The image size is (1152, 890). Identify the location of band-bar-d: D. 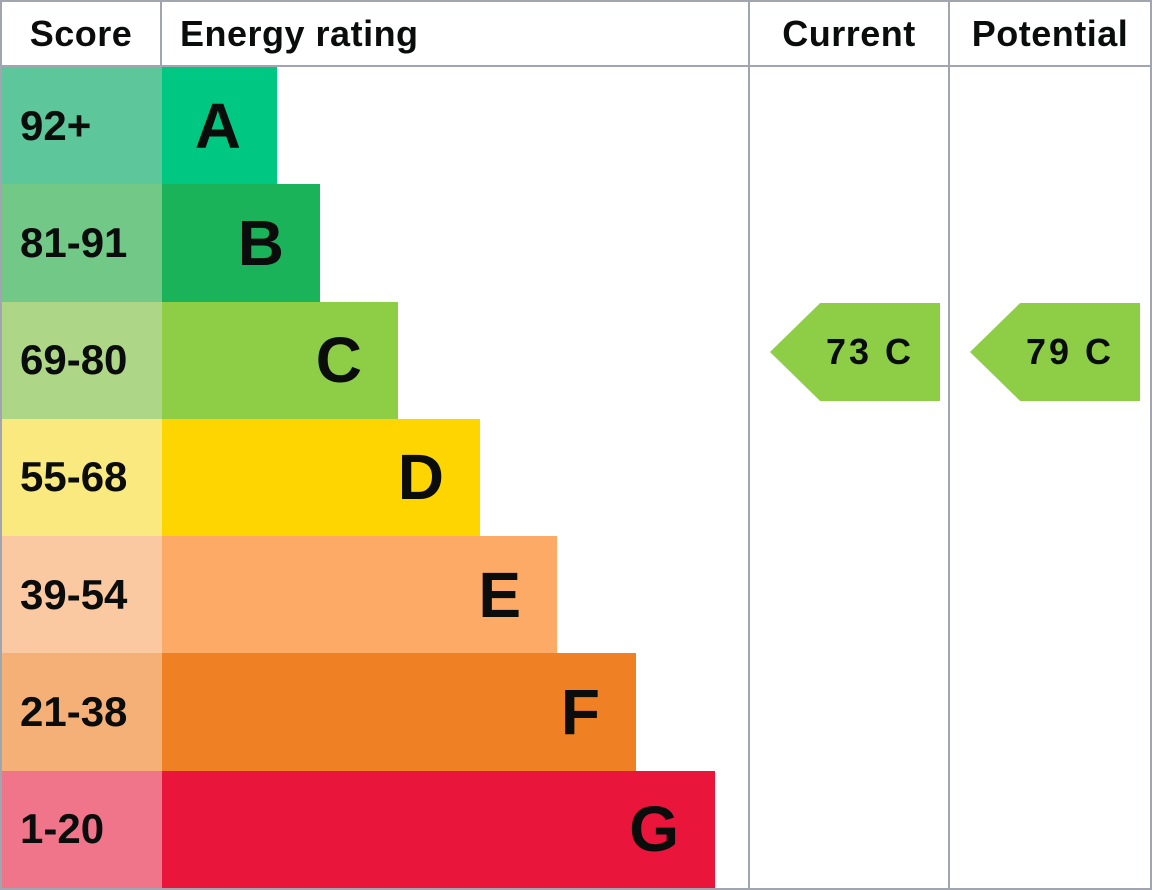
(321, 477).